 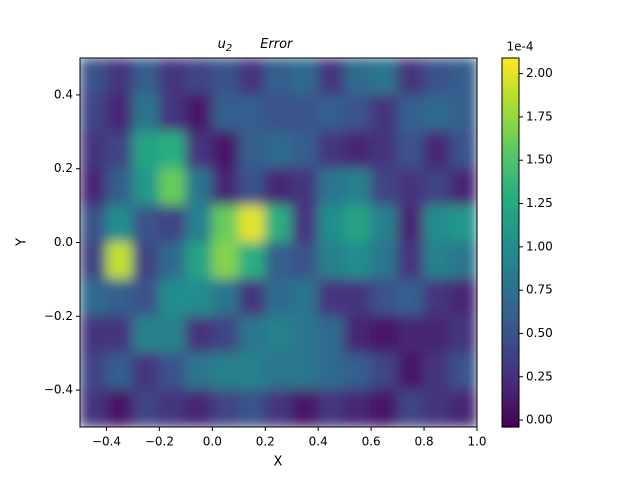 I want to click on x-tick-label: 1.0, so click(x=476, y=442).